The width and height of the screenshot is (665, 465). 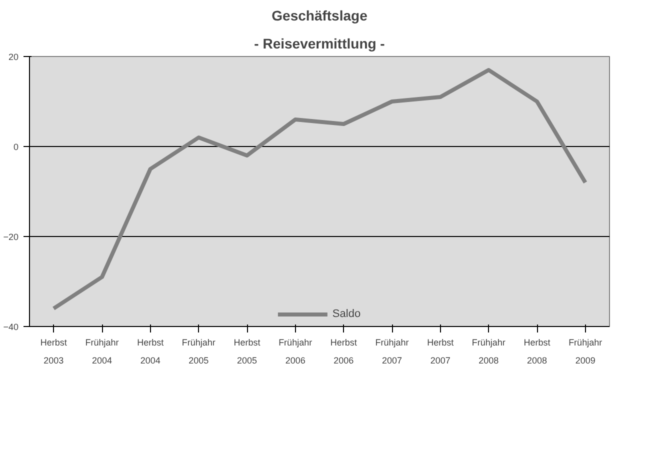 What do you see at coordinates (392, 352) in the screenshot?
I see `category-label: Frühjahr 2007` at bounding box center [392, 352].